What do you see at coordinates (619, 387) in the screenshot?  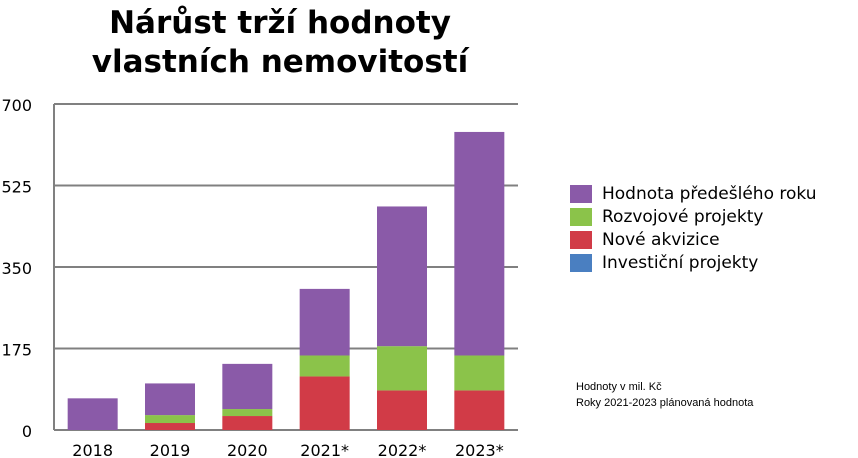 I see `note-units: Hodnoty v mil. Kč` at bounding box center [619, 387].